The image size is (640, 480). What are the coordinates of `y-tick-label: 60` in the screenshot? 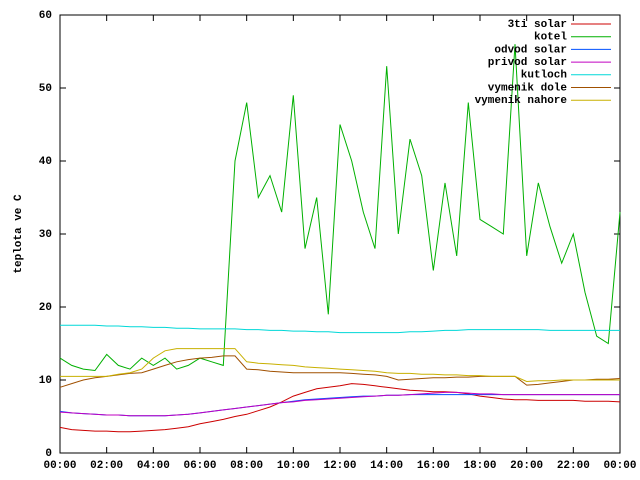 It's located at (45, 16).